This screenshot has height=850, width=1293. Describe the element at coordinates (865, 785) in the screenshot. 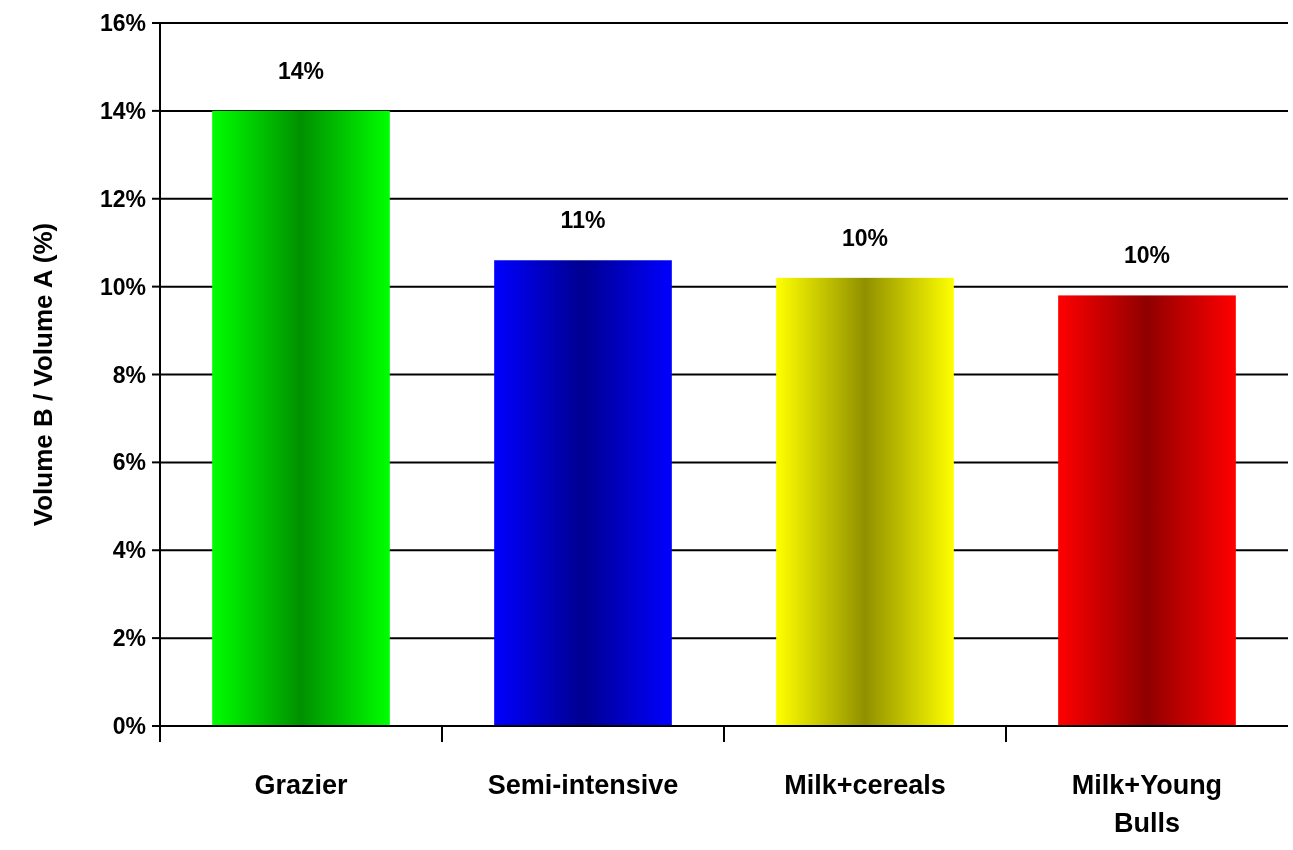

I see `x-tick-label: Milk+cereals` at that location.